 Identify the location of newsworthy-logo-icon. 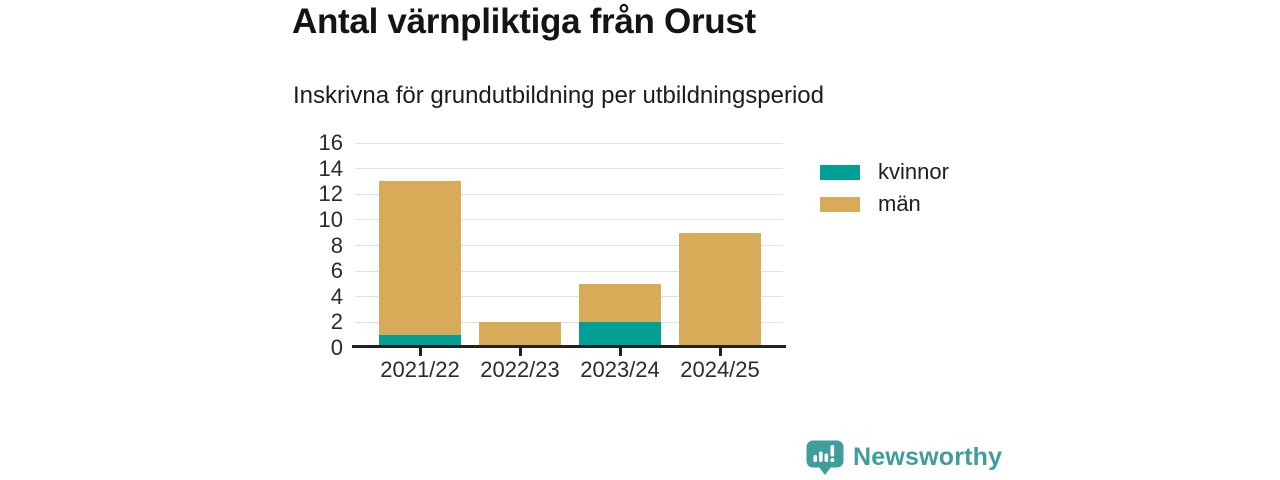
(825, 457).